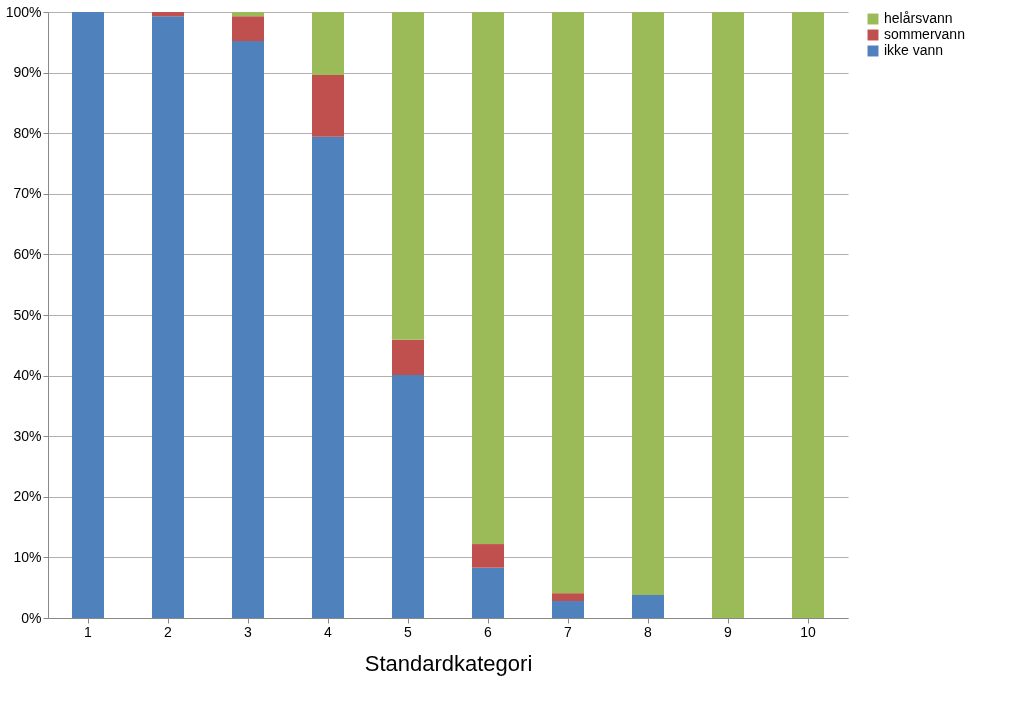  I want to click on x-tick-label: 8, so click(648, 631).